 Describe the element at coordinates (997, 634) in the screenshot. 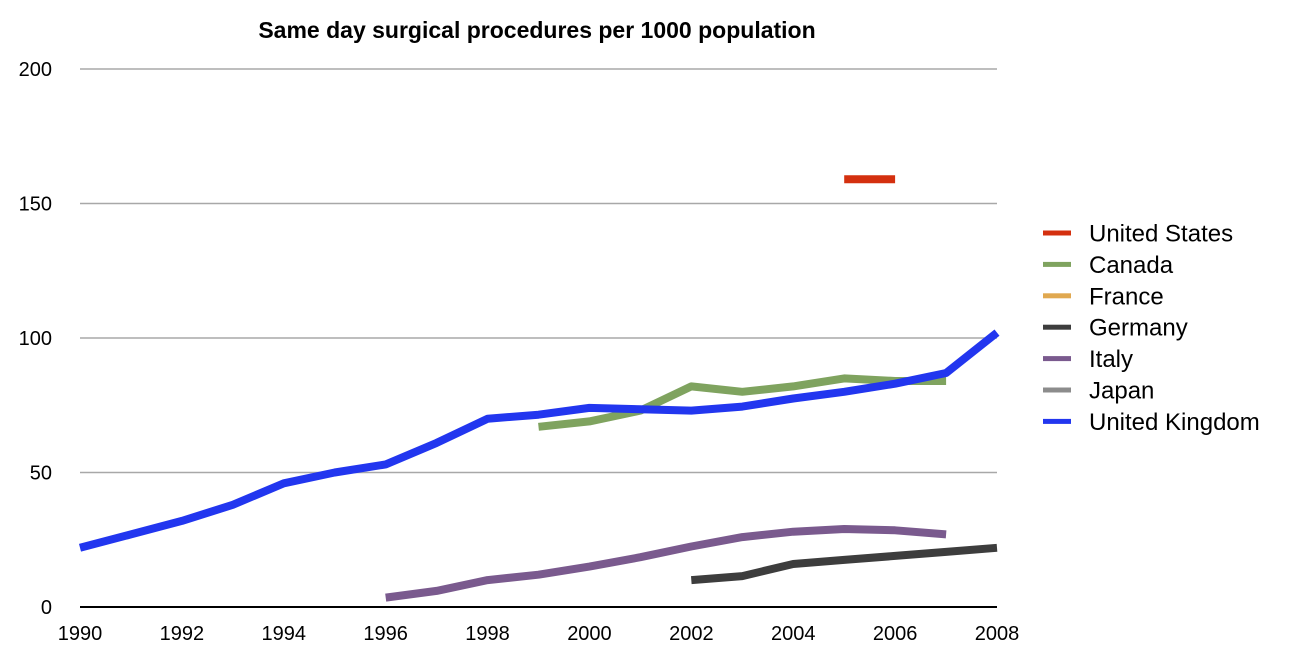

I see `x-tick-label-2008: 2008` at that location.